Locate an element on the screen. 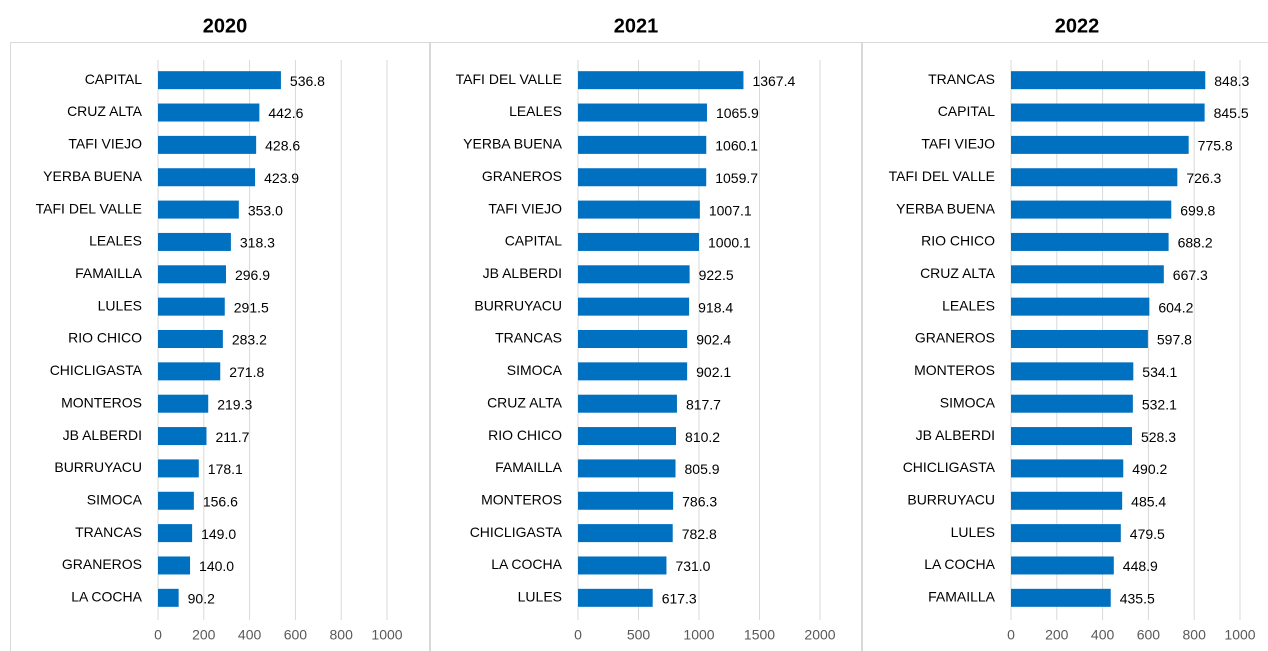  x-tick-label: 1500 is located at coordinates (759, 635).